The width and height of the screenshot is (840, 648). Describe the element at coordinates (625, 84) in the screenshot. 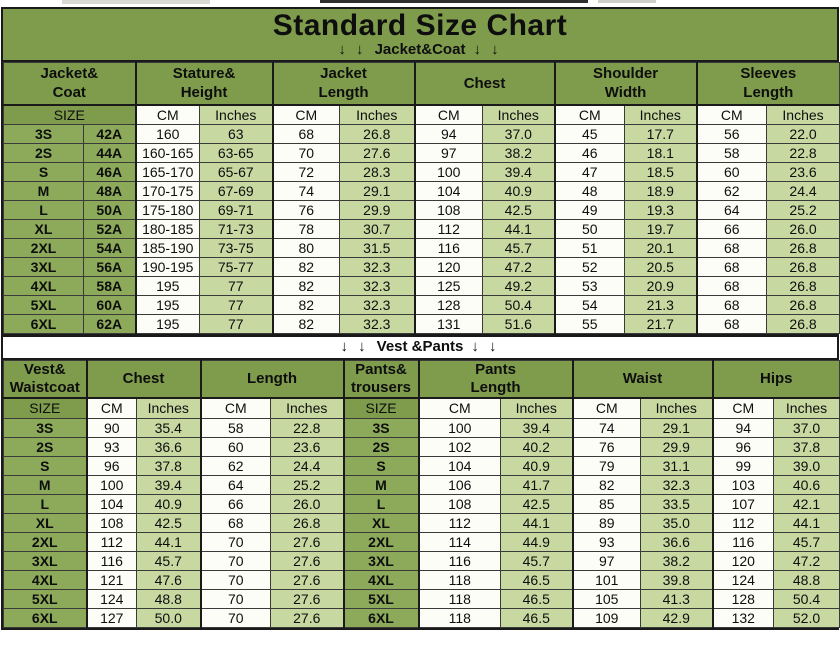

I see `column-group-shoulder-width: Shoulder Width` at that location.